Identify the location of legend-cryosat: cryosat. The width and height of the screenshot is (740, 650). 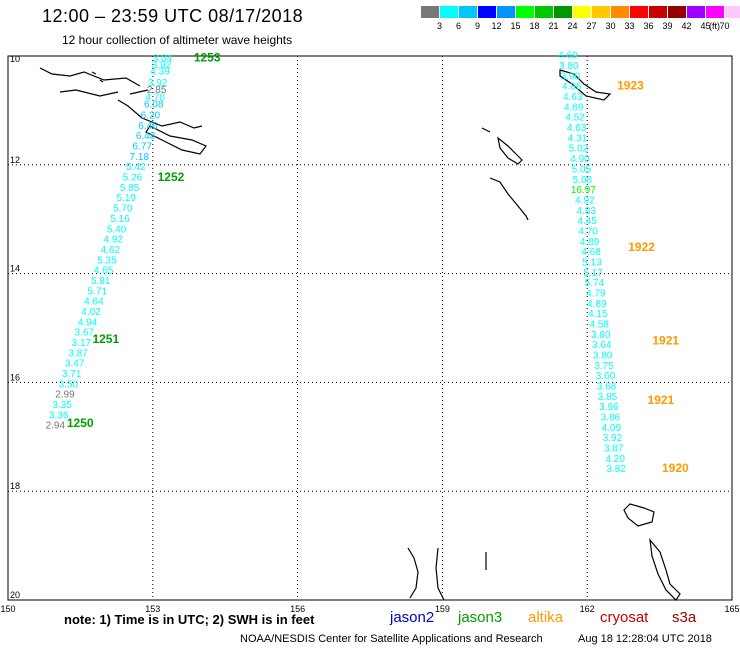
(624, 617).